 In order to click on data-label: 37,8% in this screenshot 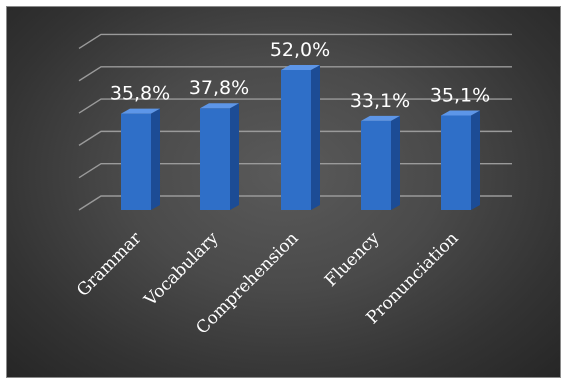, I will do `click(219, 88)`.